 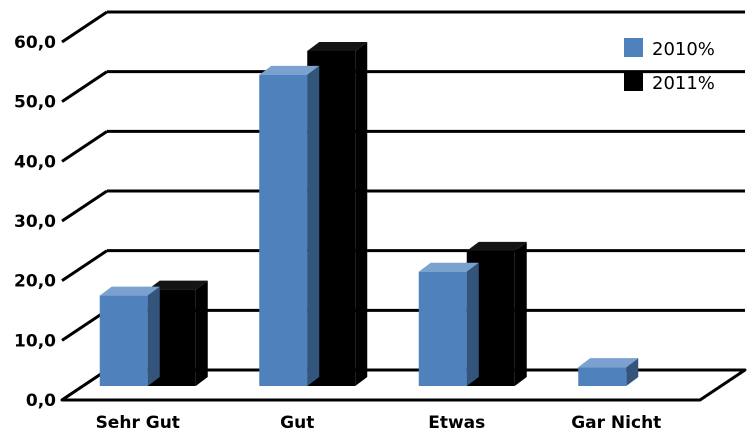 I want to click on x-category-label: Gar Nicht, so click(x=616, y=423).